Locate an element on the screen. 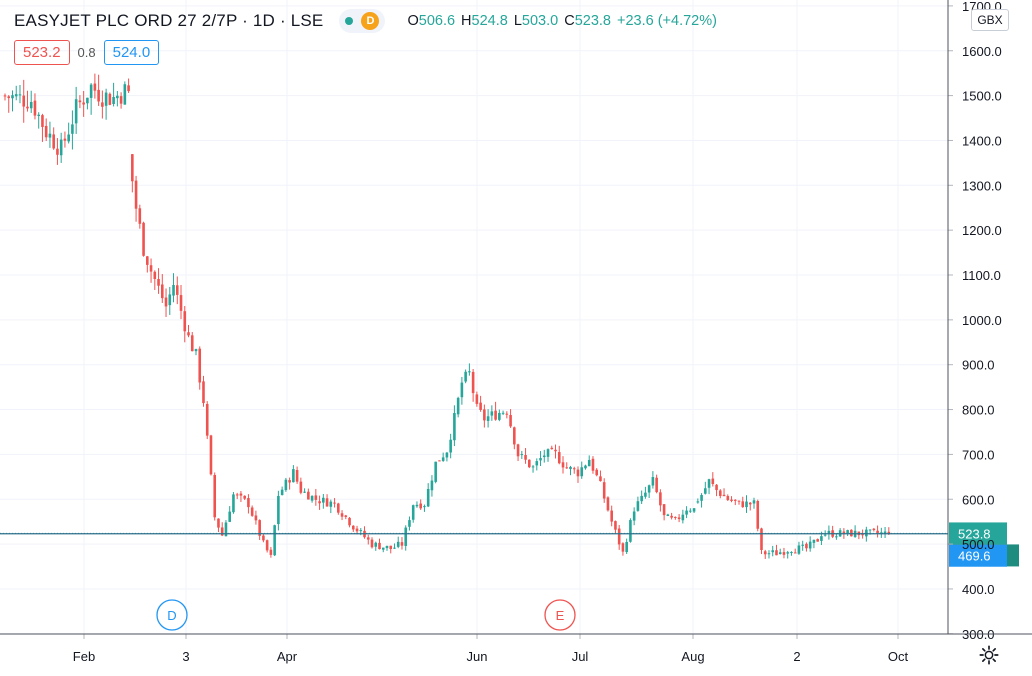 The height and width of the screenshot is (676, 1032). event-circle is located at coordinates (560, 615).